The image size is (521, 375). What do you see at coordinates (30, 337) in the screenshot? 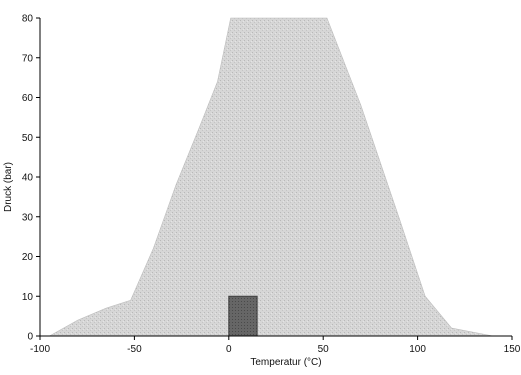
I see `y-tick-label: 0` at bounding box center [30, 337].